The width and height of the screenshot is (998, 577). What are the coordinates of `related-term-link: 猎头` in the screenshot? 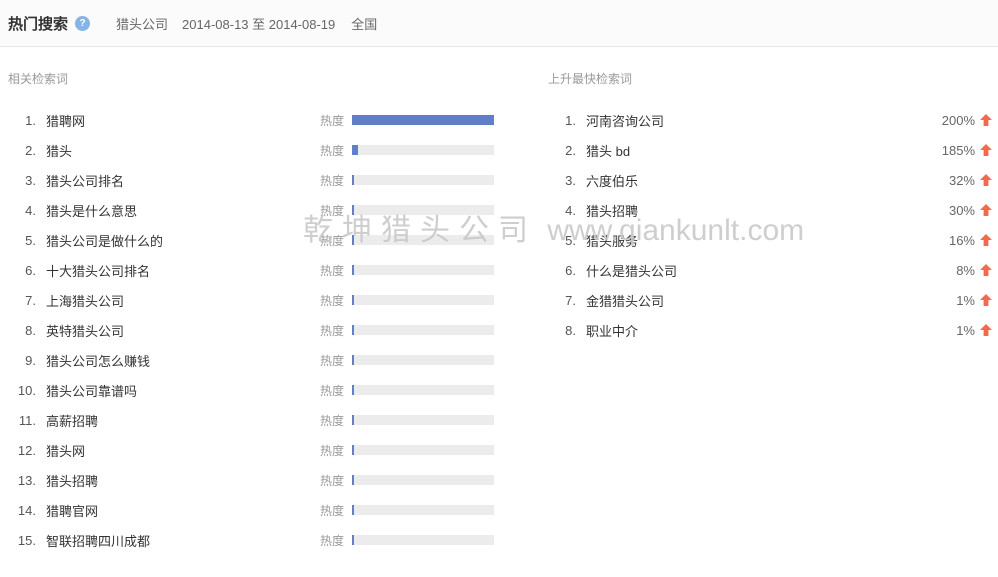 It's located at (59, 151).